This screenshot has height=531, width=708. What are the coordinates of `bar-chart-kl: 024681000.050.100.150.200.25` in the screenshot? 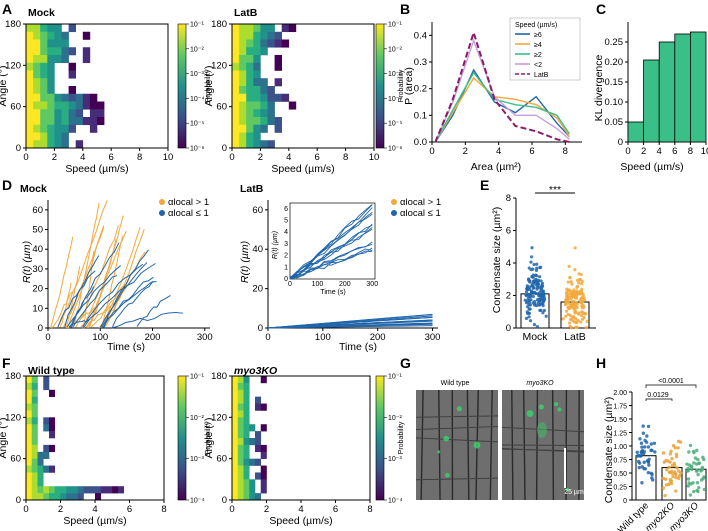 It's located at (656, 89).